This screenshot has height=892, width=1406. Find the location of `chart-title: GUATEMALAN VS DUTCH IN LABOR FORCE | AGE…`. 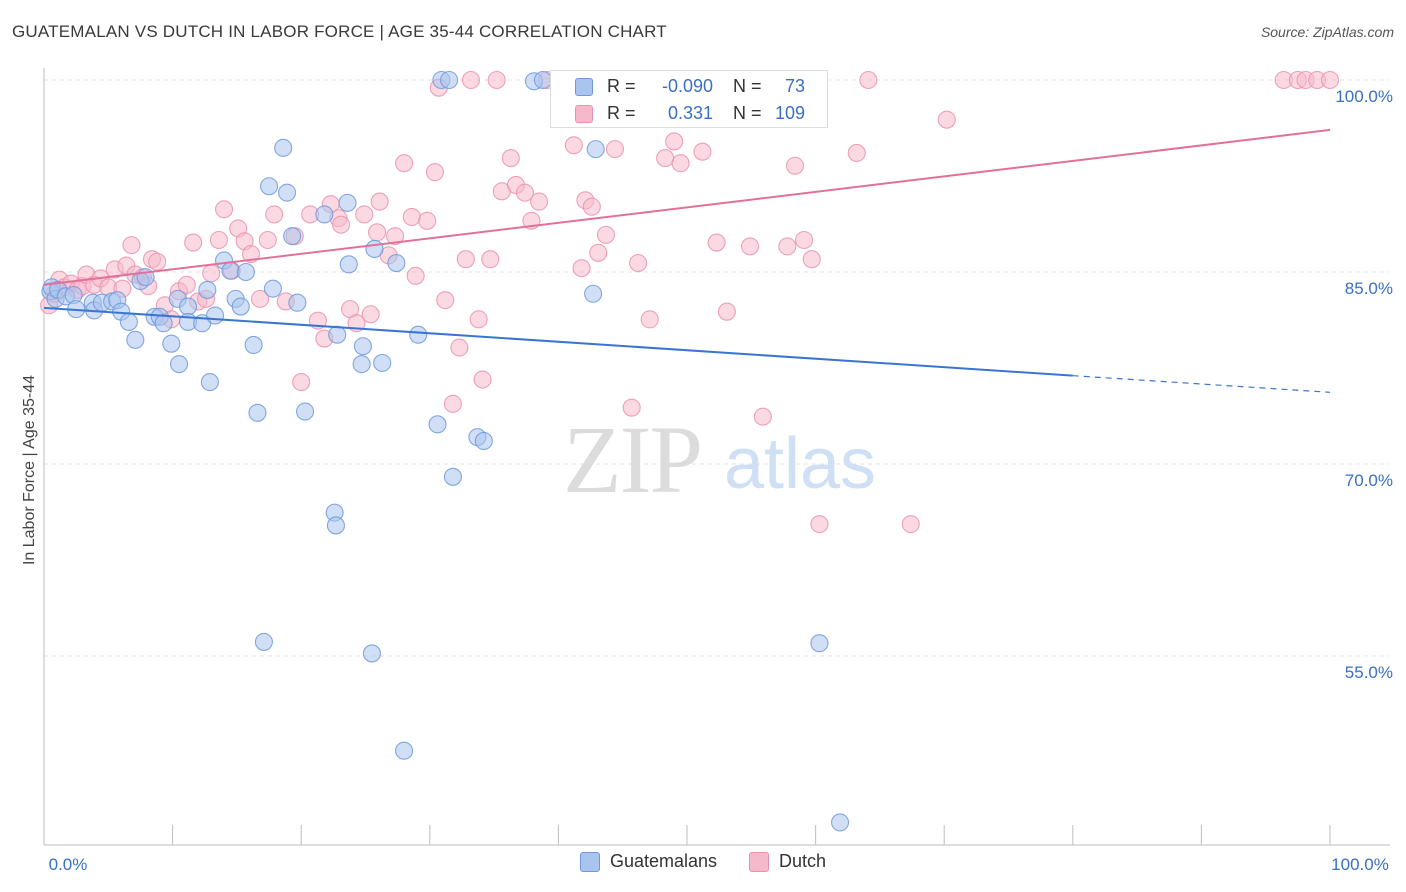

chart-title: GUATEMALAN VS DUTCH IN LABOR FORCE | AGE… is located at coordinates (339, 31).